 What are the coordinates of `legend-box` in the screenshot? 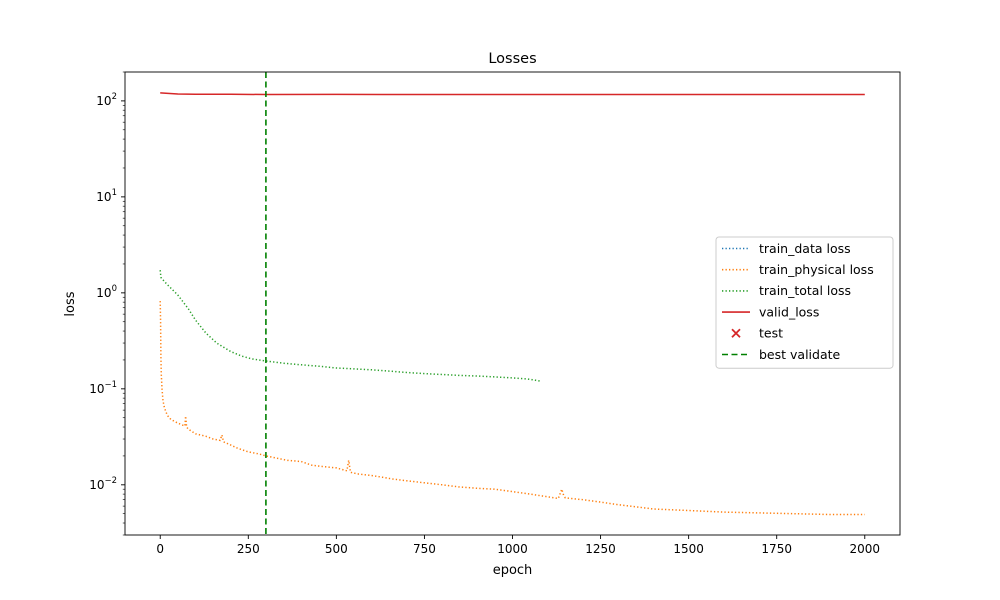 It's located at (804, 302).